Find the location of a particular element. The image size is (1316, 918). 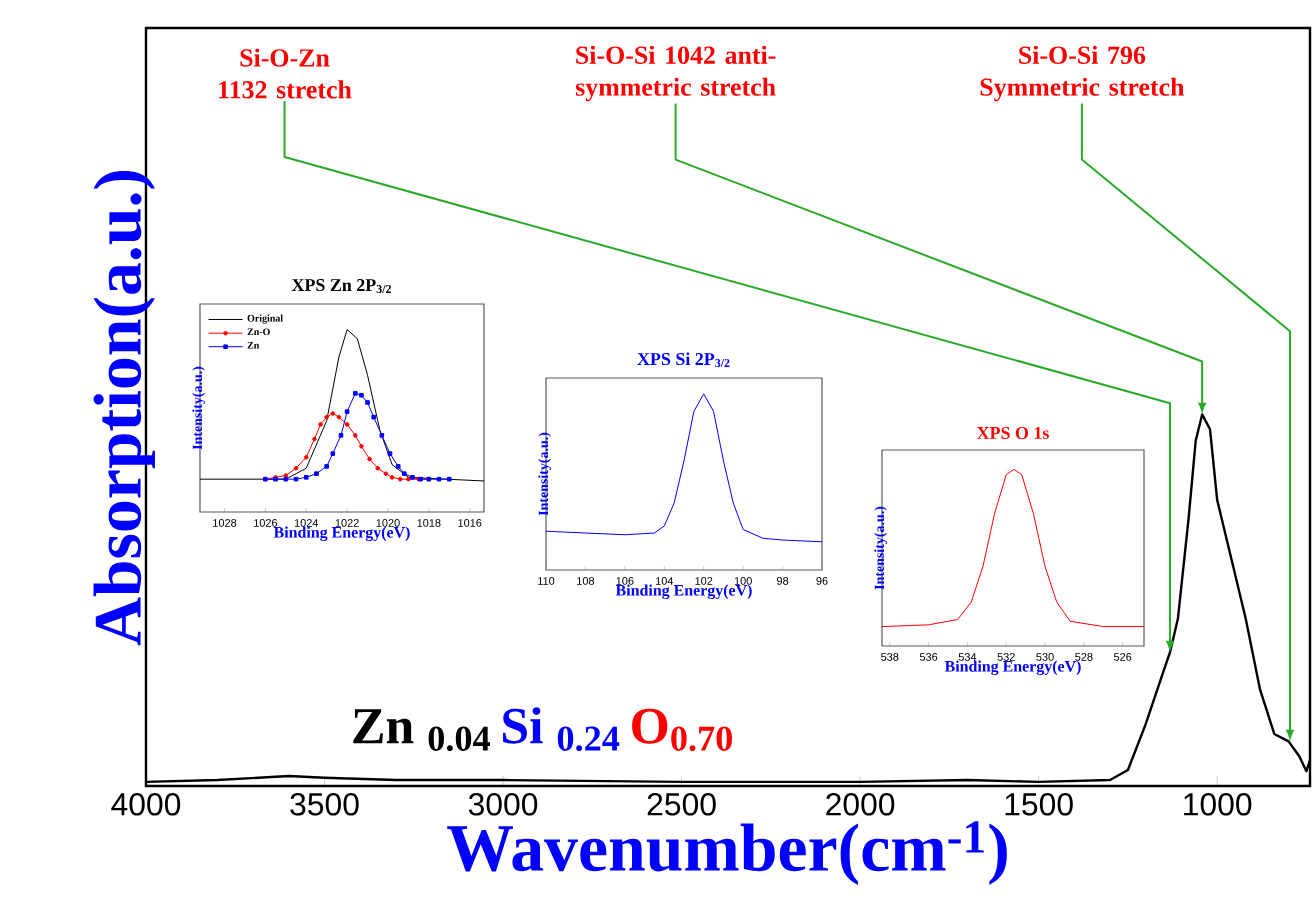

chart-title: XPS O 1s is located at coordinates (1012, 433).